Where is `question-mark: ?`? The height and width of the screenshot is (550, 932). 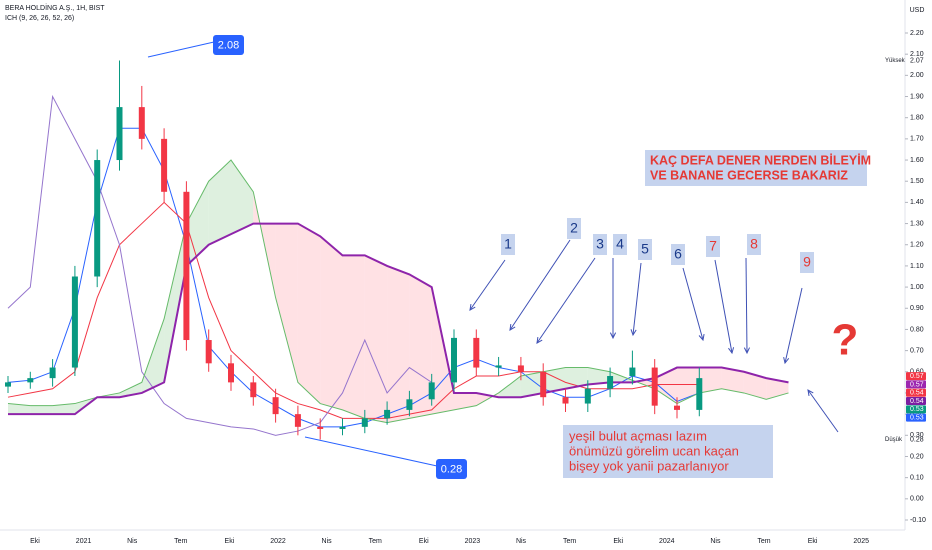 question-mark: ? is located at coordinates (845, 340).